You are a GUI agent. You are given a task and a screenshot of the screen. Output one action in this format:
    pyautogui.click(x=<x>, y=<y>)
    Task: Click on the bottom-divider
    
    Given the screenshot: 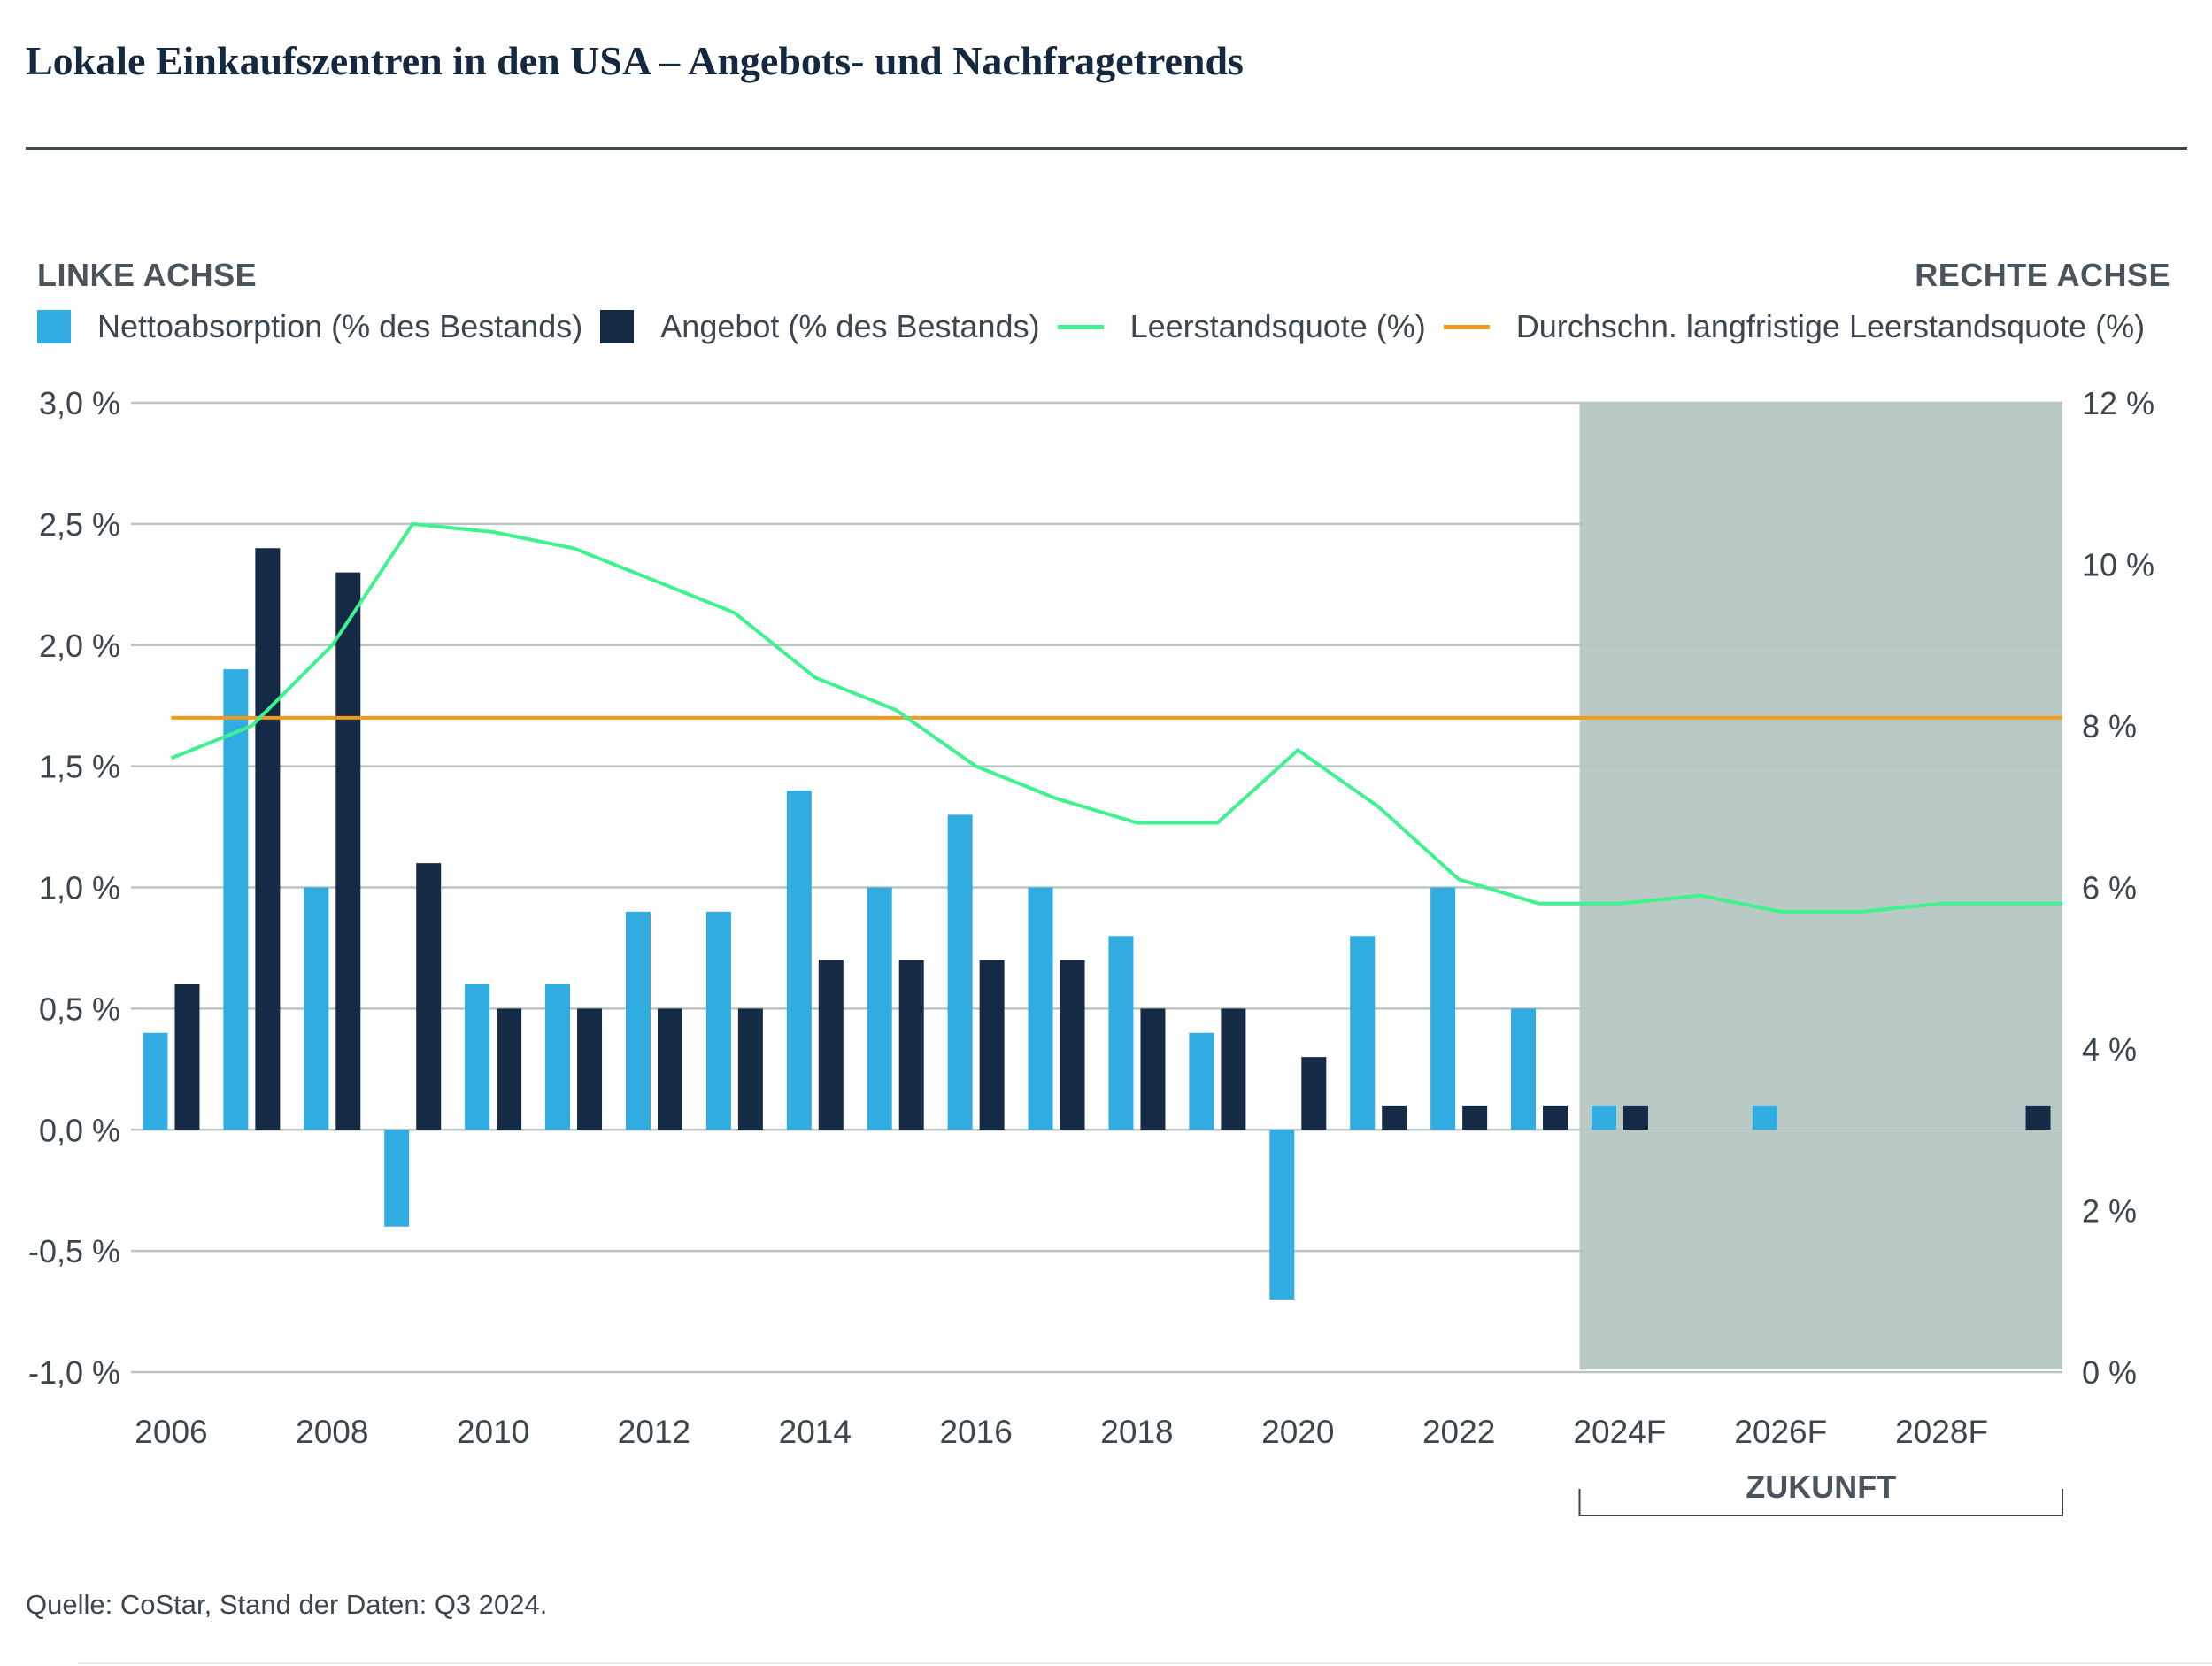 What is the action you would take?
    pyautogui.click(x=1145, y=1663)
    